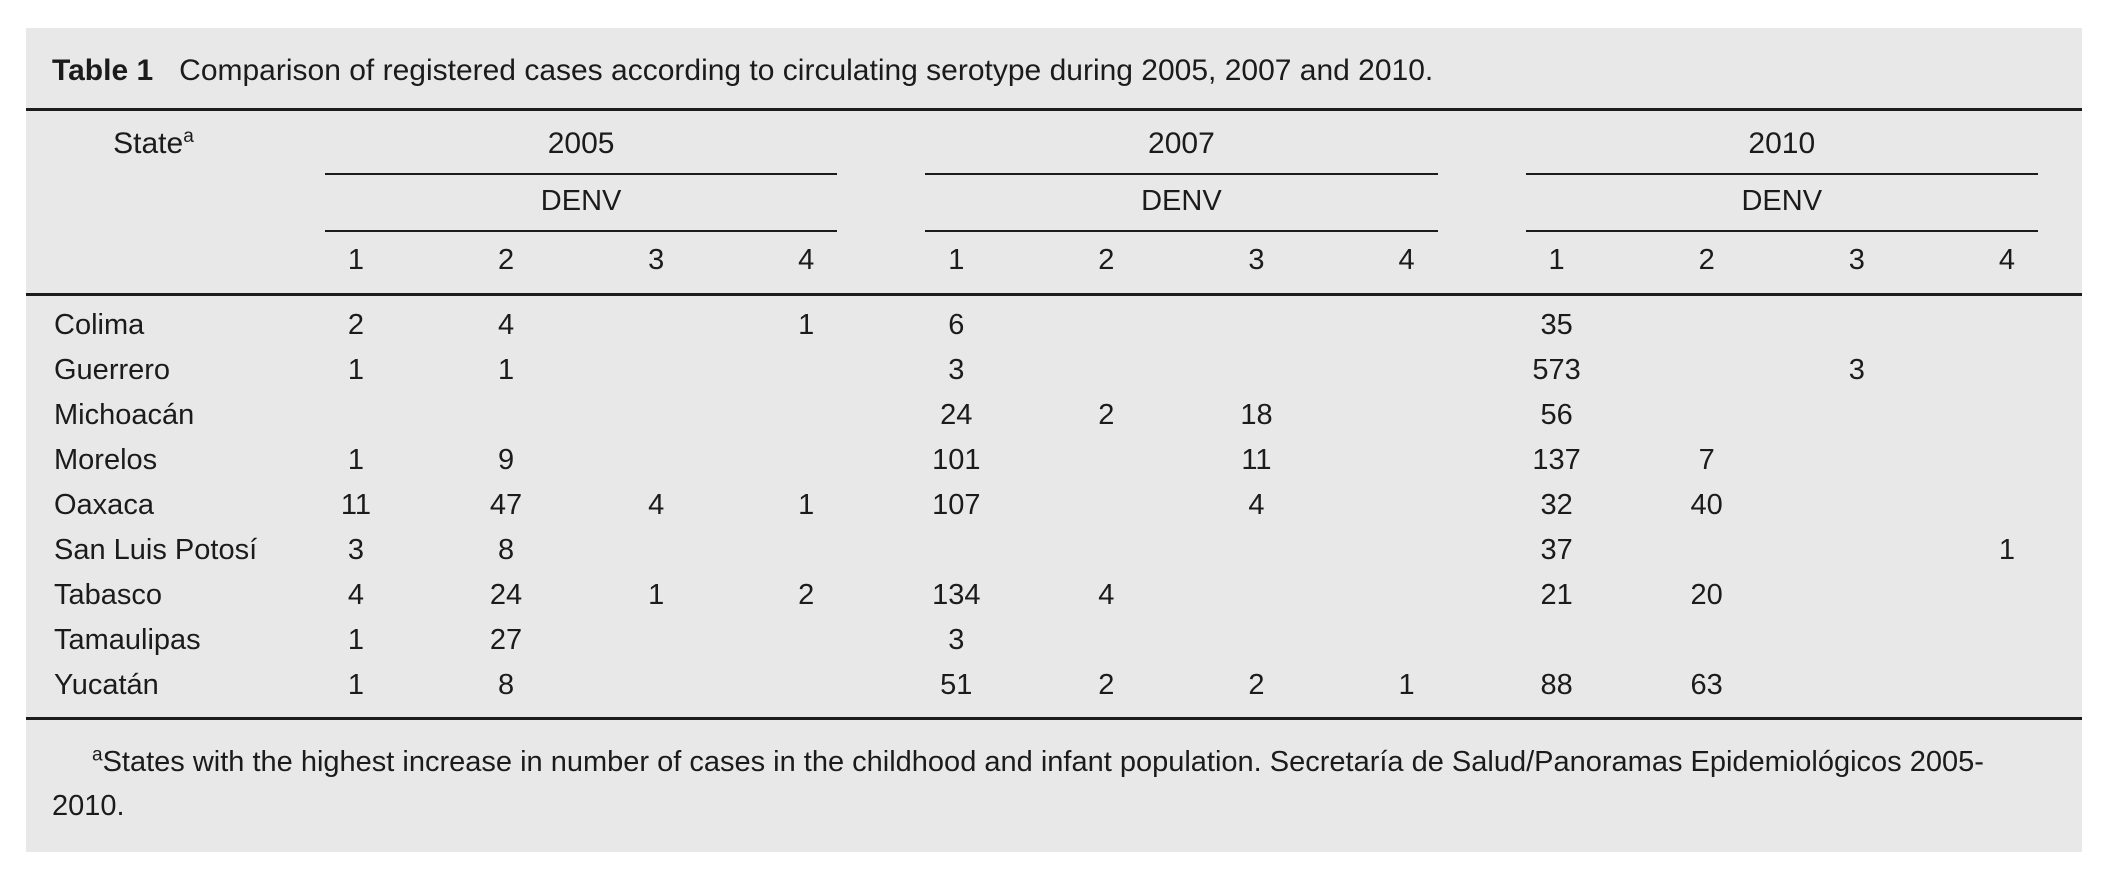  I want to click on table-row: Oaxaca 11 47 4 1 107 4 32 40, so click(1054, 505).